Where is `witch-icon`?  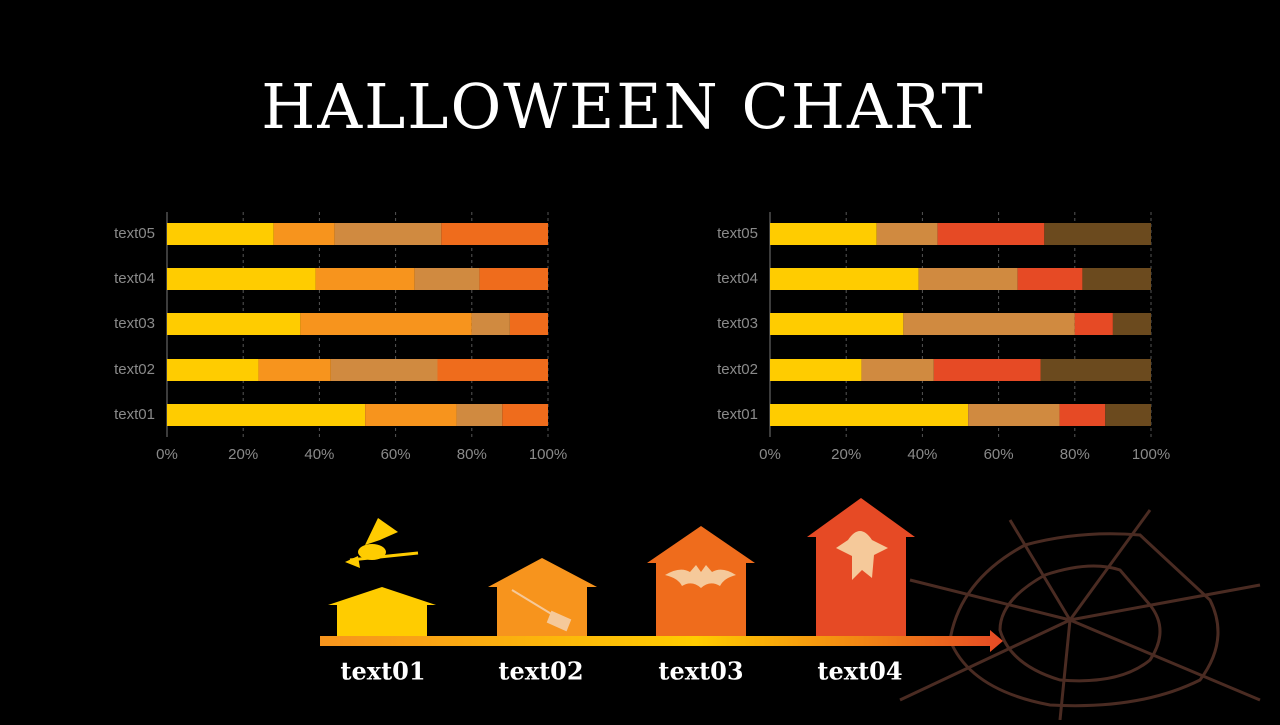 witch-icon is located at coordinates (382, 543).